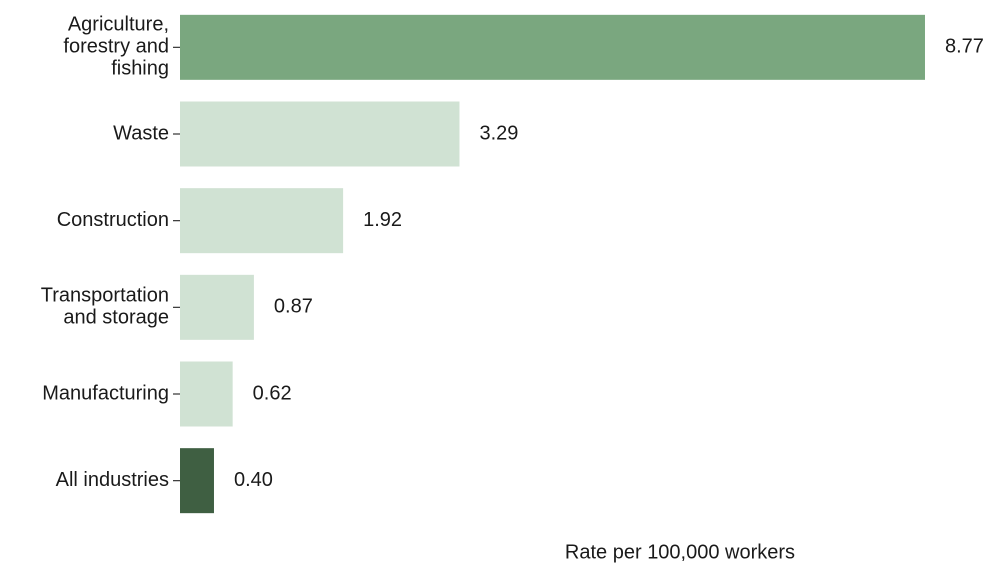 The width and height of the screenshot is (990, 570). Describe the element at coordinates (293, 307) in the screenshot. I see `value-label: 0.87` at that location.